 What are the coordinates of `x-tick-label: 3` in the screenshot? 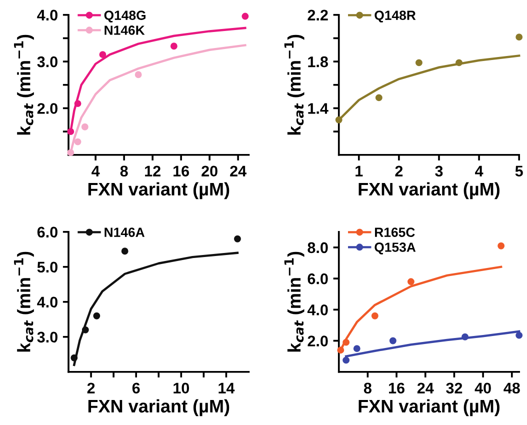 It's located at (439, 171).